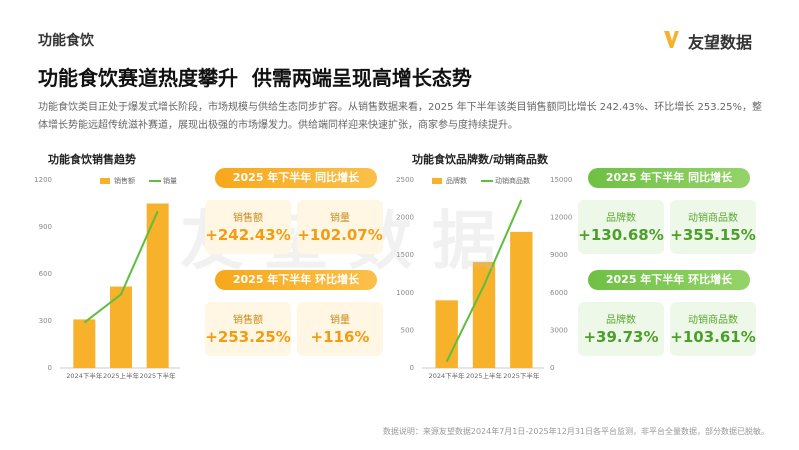 Image resolution: width=799 pixels, height=450 pixels. What do you see at coordinates (45, 274) in the screenshot?
I see `y-tick-label: 600` at bounding box center [45, 274].